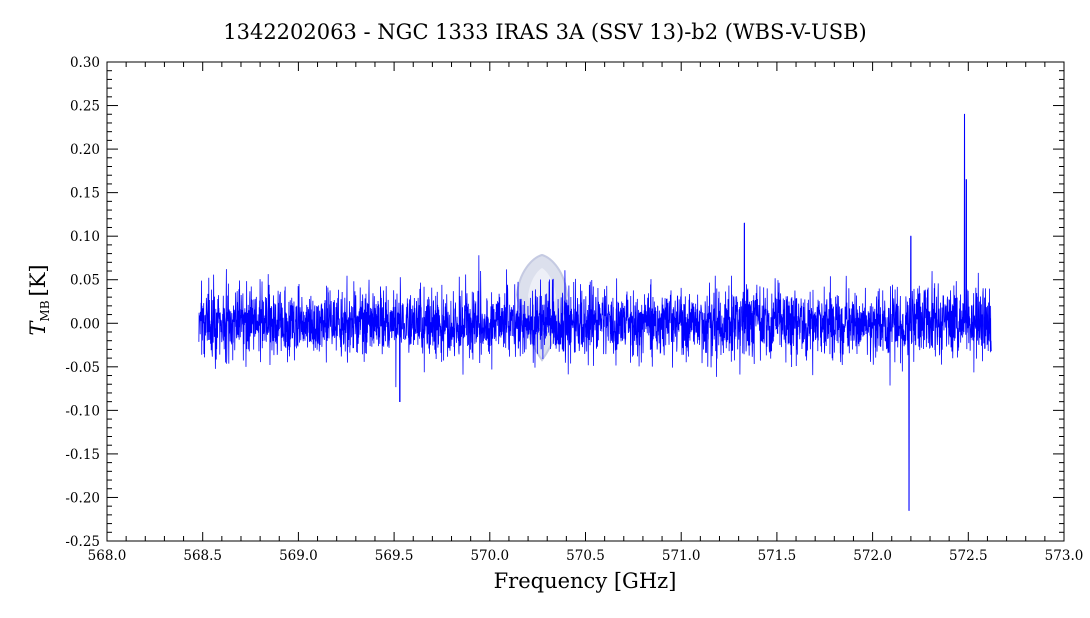 The height and width of the screenshot is (618, 1090). What do you see at coordinates (82, 498) in the screenshot?
I see `y-tick-label: -0.20` at bounding box center [82, 498].